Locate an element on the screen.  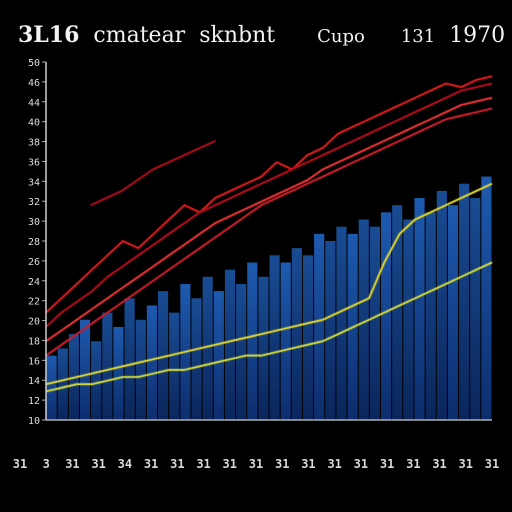
y-tick-label: 28 is located at coordinates (34, 242).